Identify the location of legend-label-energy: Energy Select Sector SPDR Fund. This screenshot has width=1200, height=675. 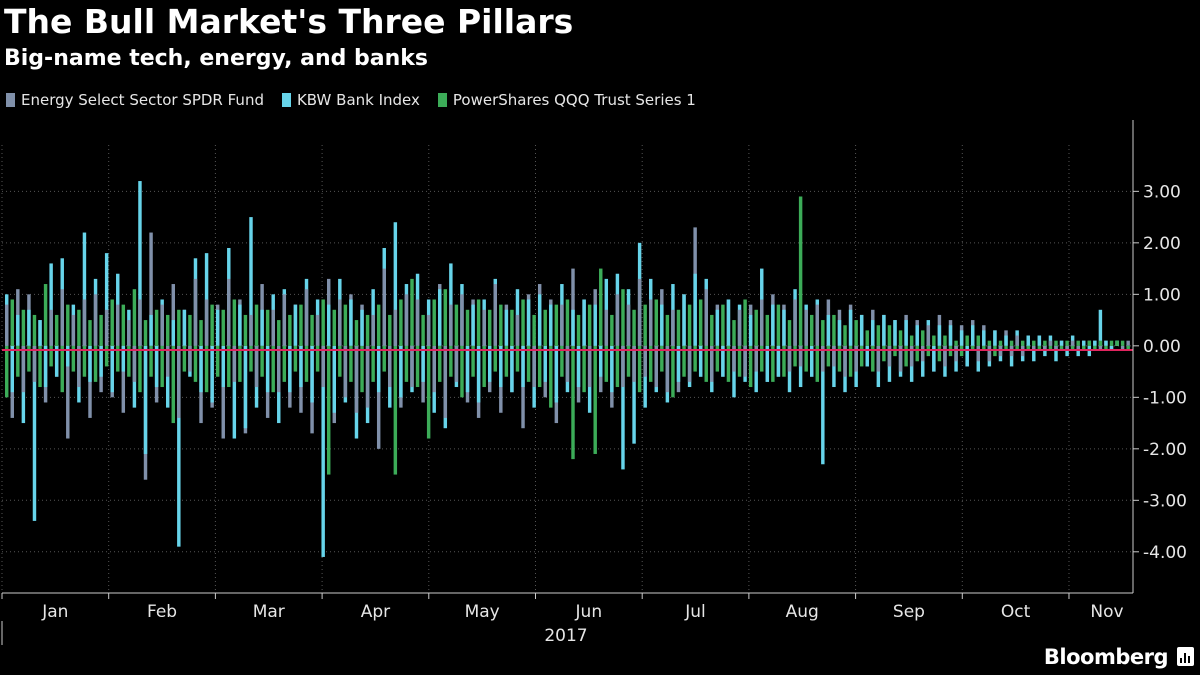
(142, 100).